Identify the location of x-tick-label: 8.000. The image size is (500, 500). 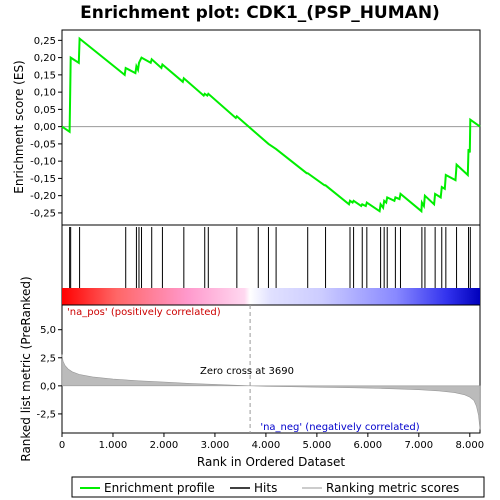
(469, 445).